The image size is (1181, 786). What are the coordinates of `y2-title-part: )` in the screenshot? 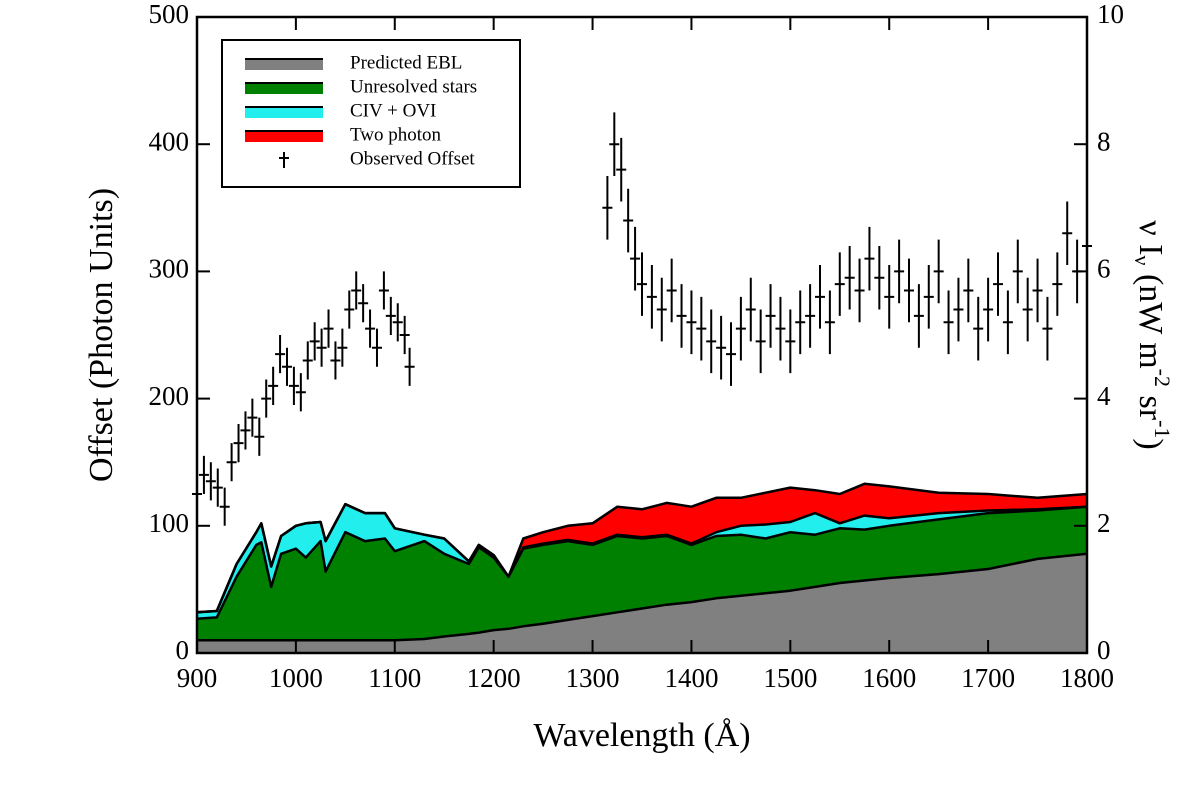 It's located at (1150, 443).